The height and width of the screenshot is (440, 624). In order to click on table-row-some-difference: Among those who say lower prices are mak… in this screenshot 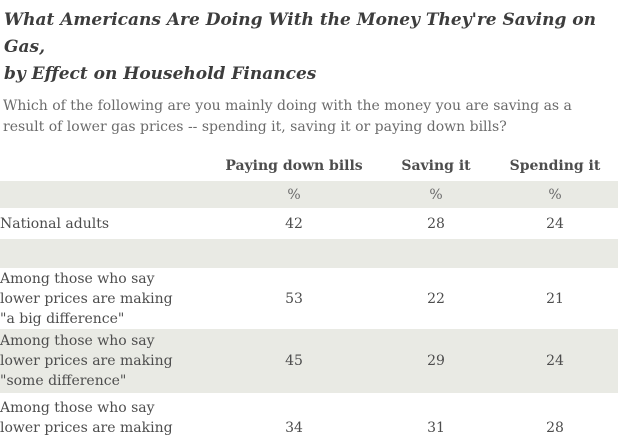, I will do `click(309, 361)`.